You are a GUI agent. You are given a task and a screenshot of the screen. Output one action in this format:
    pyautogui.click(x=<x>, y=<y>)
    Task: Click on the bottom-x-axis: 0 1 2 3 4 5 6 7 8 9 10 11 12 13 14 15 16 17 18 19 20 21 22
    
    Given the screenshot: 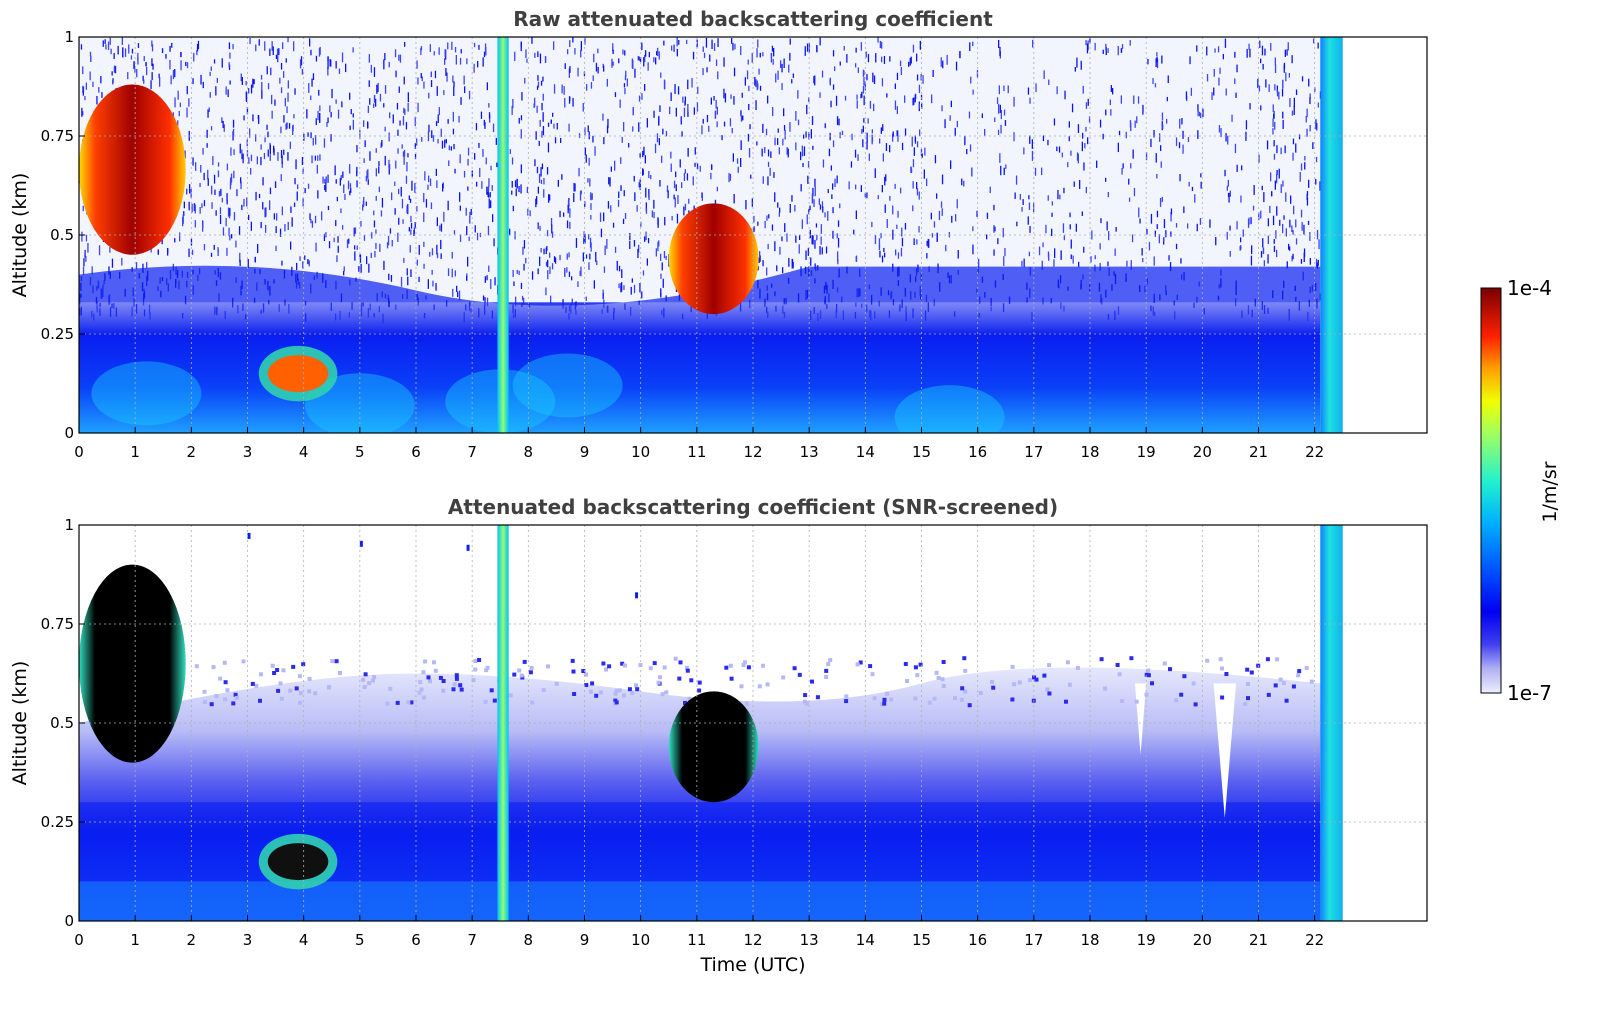 What is the action you would take?
    pyautogui.click(x=699, y=932)
    